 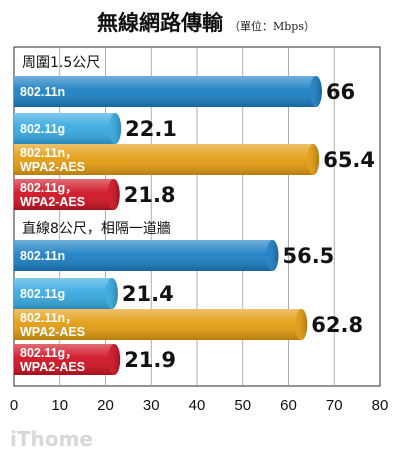 I want to click on x-axis-ticks: 0 10 20 30 40 50 60 70 80, so click(x=199, y=405).